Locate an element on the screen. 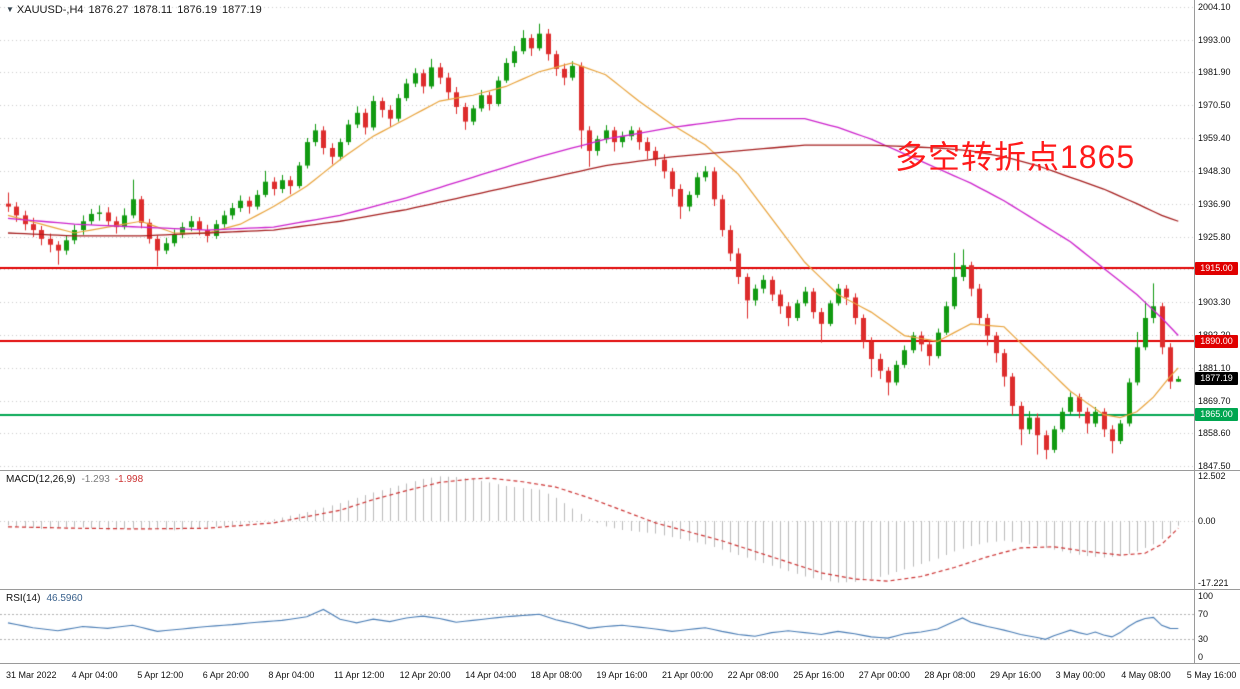  rsi-panel is located at coordinates (597, 626).